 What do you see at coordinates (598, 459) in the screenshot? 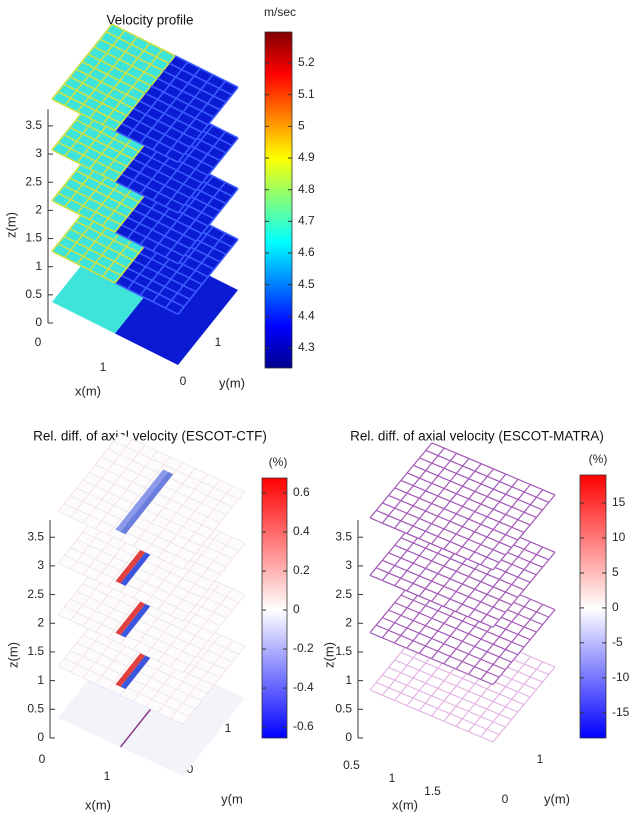
I see `colorbar-label: (%)` at bounding box center [598, 459].